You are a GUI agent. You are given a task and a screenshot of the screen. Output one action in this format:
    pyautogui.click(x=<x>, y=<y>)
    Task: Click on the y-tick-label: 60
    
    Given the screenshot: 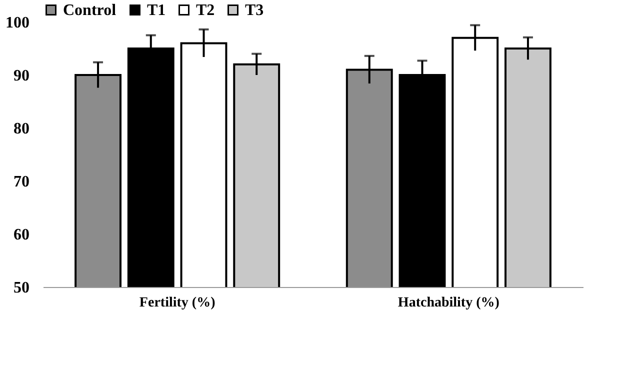 What is the action you would take?
    pyautogui.click(x=22, y=235)
    